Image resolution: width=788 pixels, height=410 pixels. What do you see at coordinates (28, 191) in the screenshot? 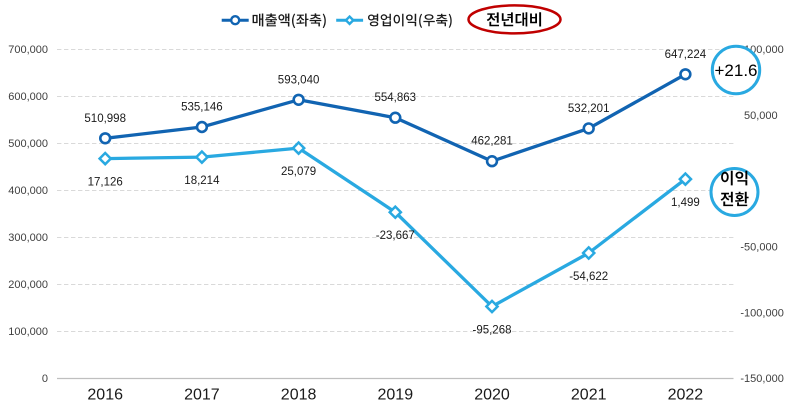
I see `svg-text: 400,000` at bounding box center [28, 191].